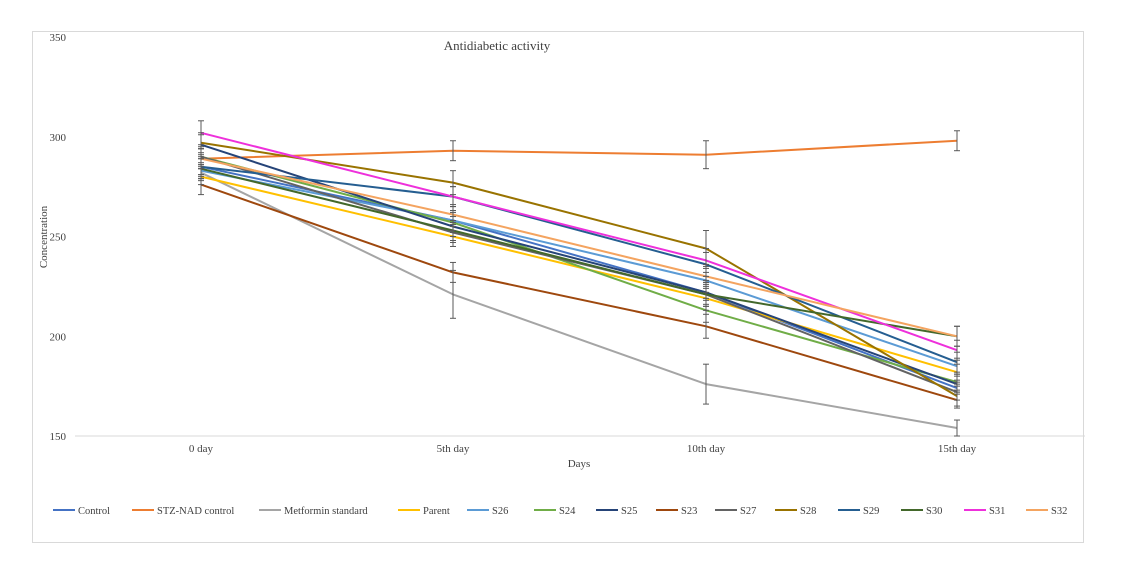 This screenshot has width=1123, height=580. I want to click on chart-title: Antidiabetic activity, so click(497, 45).